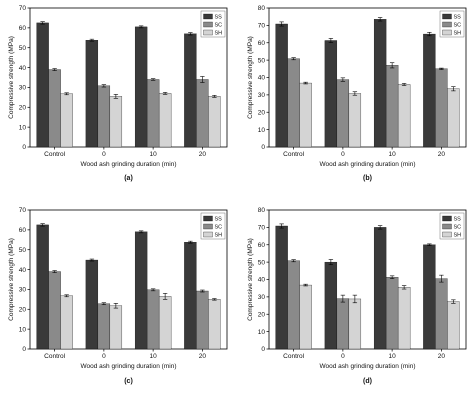 This screenshot has width=474, height=410. I want to click on plot-frame, so click(128, 77).